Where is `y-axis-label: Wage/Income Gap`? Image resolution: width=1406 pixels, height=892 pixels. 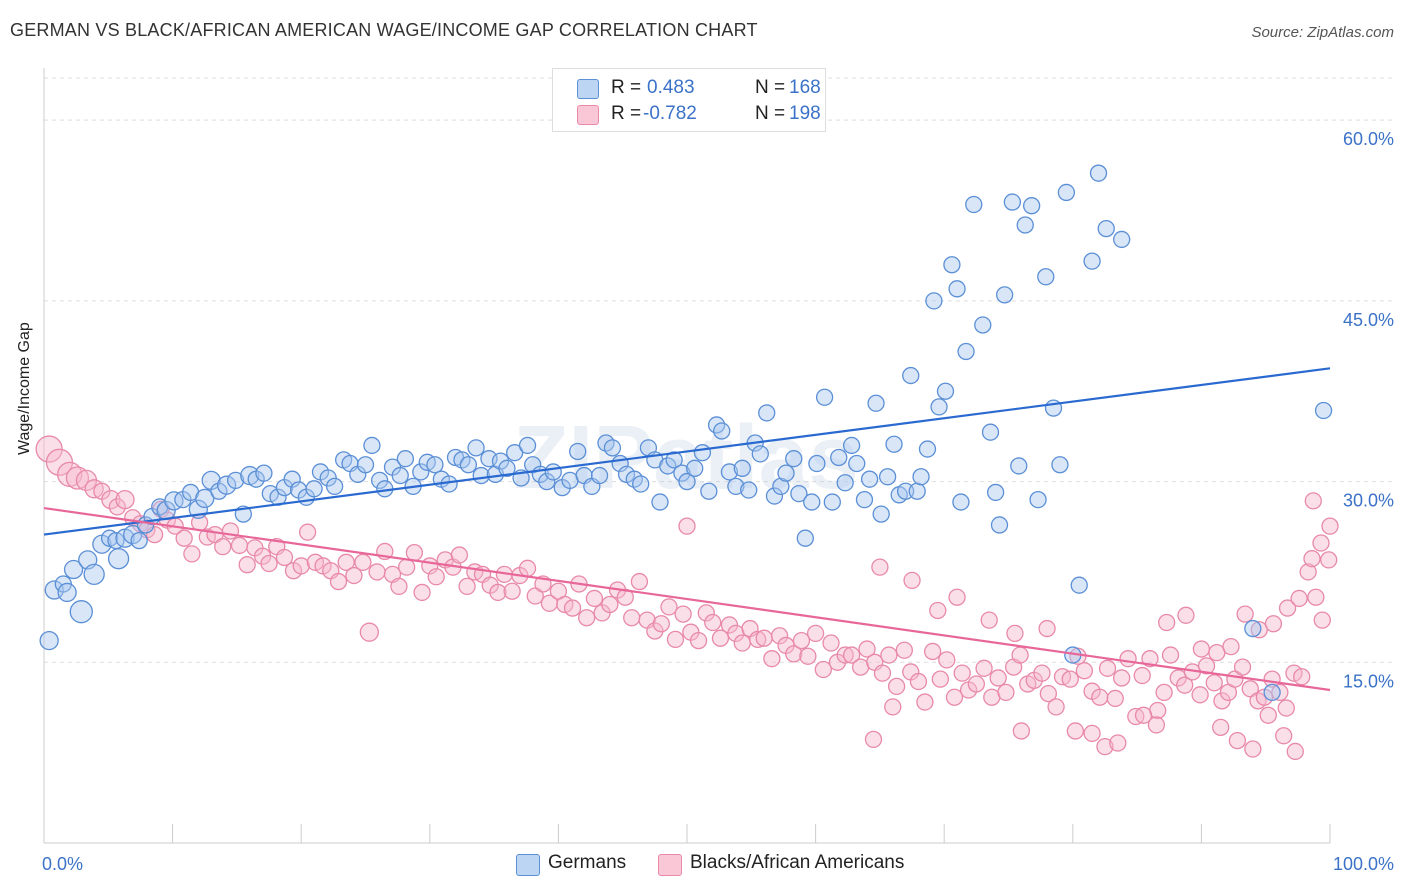
y-axis-label: Wage/Income Gap is located at coordinates (24, 388).